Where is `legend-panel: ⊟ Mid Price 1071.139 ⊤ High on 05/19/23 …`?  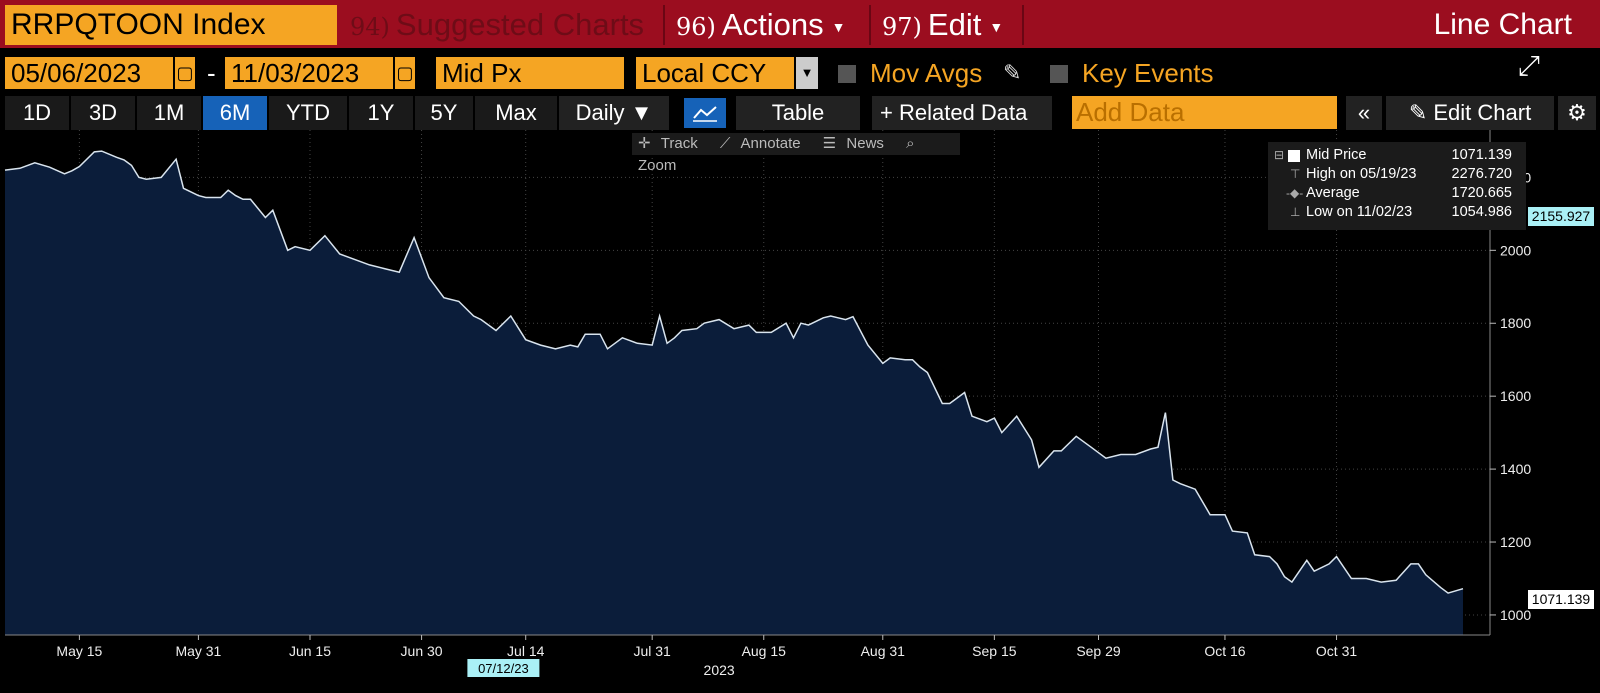
legend-panel: ⊟ Mid Price 1071.139 ⊤ High on 05/19/23 … is located at coordinates (1397, 186).